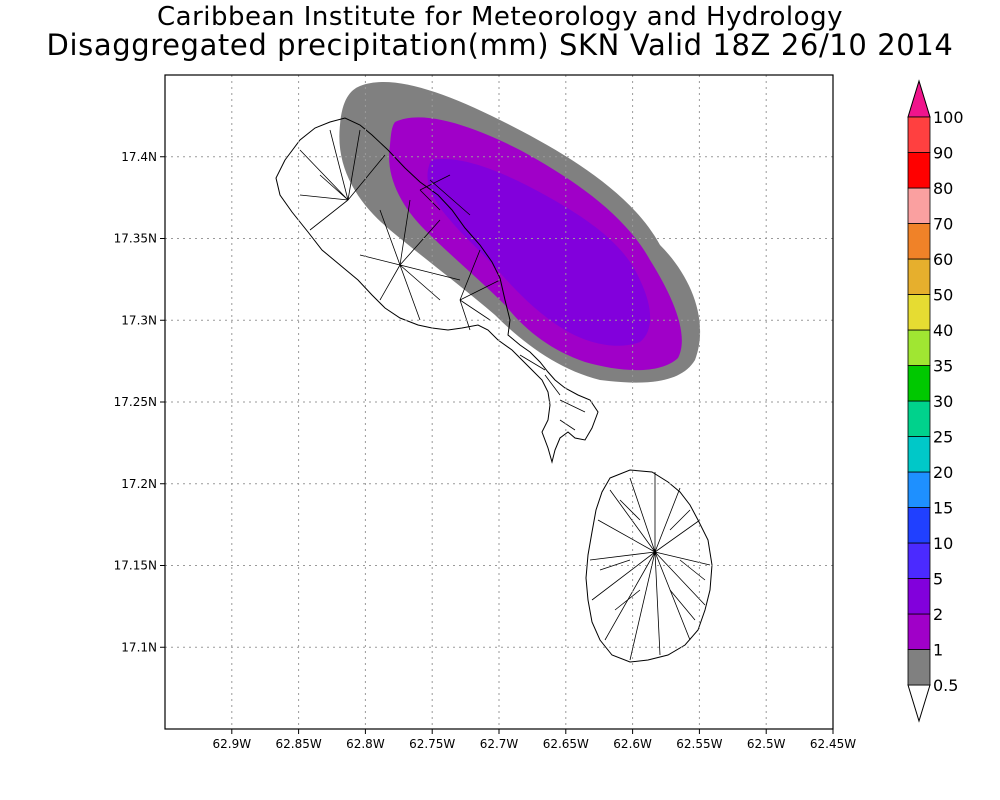 This screenshot has width=1000, height=800. Describe the element at coordinates (943, 224) in the screenshot. I see `colorbar-label: 70` at that location.